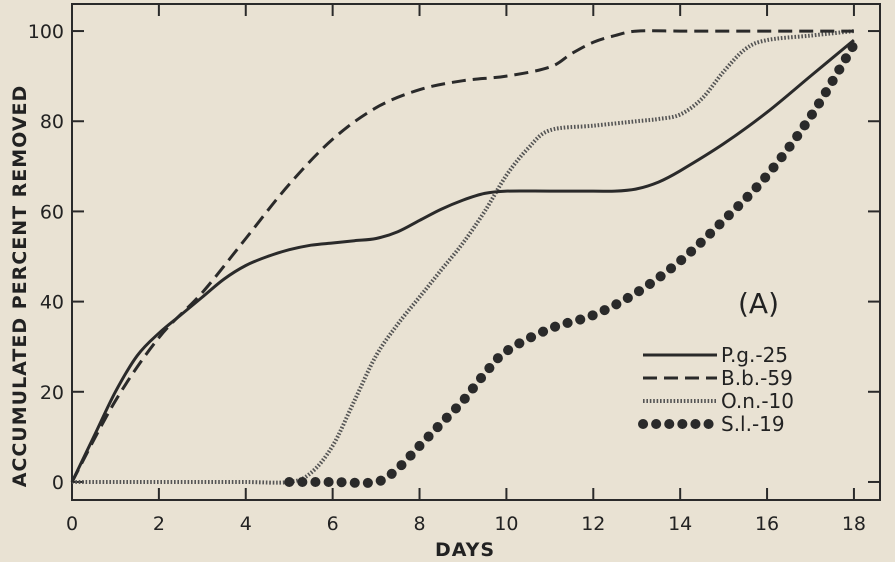 The width and height of the screenshot is (895, 562). What do you see at coordinates (753, 424) in the screenshot?
I see `legend-label-3: S.l.-19` at bounding box center [753, 424].